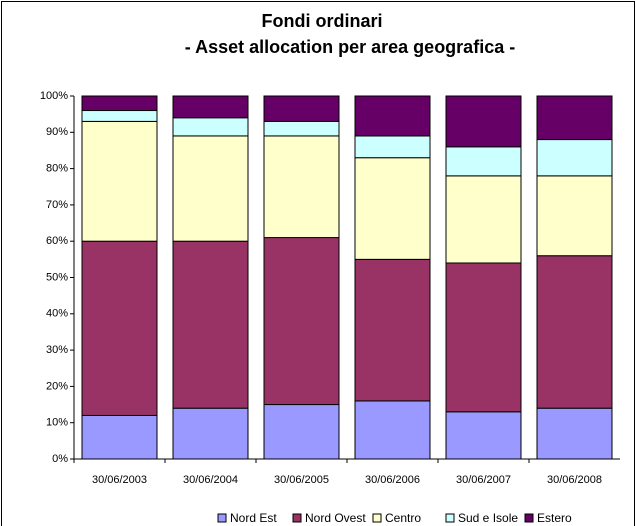  What do you see at coordinates (350, 47) in the screenshot?
I see `chart-subtitle: - Asset allocation per area geografica -` at bounding box center [350, 47].